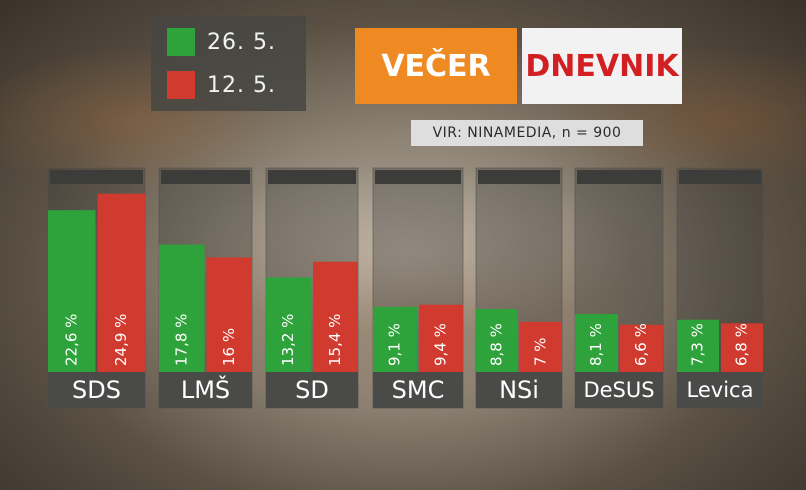  I want to click on bar-nsi-may26, so click(497, 340).